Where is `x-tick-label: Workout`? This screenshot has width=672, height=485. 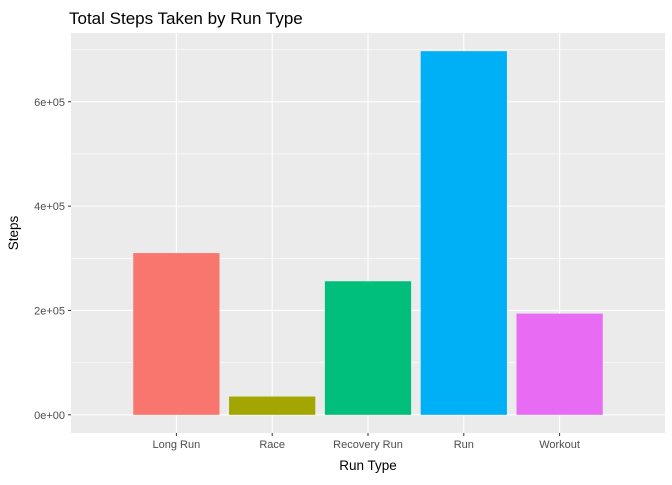
x-tick-label: Workout is located at coordinates (559, 445).